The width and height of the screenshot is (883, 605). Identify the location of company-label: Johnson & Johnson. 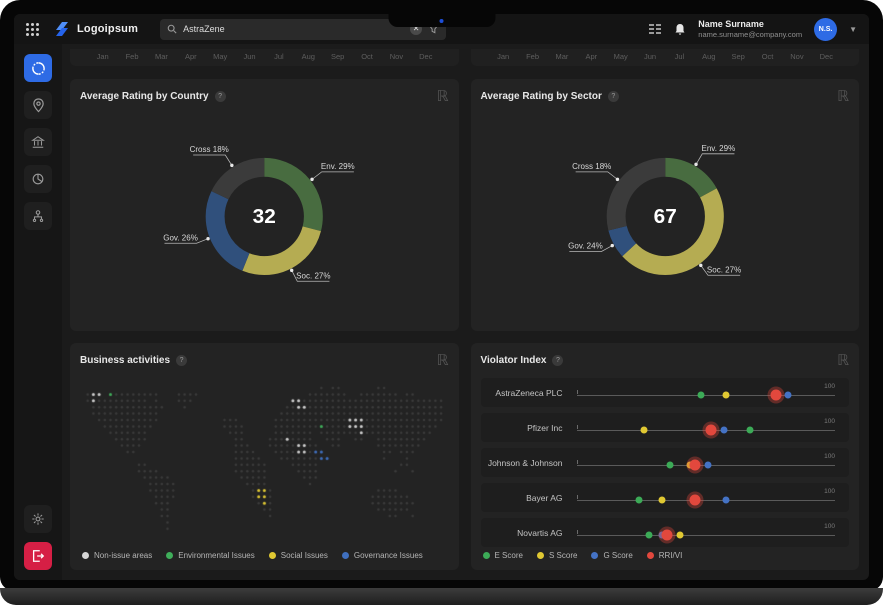
(525, 462).